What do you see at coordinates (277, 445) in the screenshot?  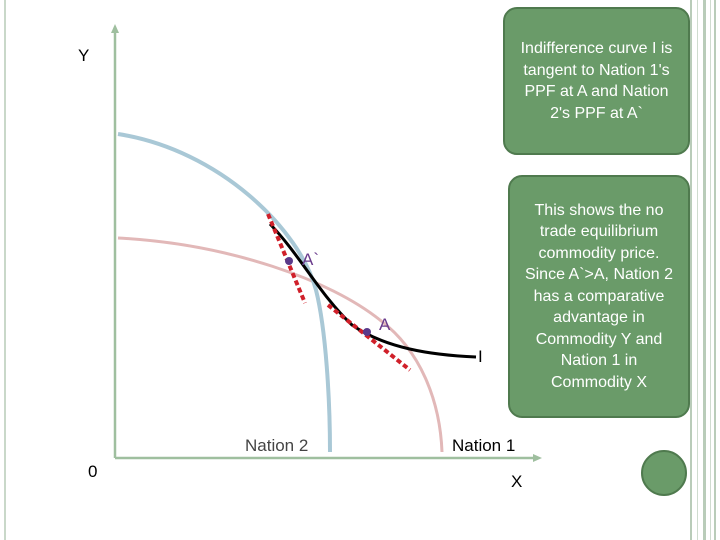 I see `nation2-label: Nation 2` at bounding box center [277, 445].